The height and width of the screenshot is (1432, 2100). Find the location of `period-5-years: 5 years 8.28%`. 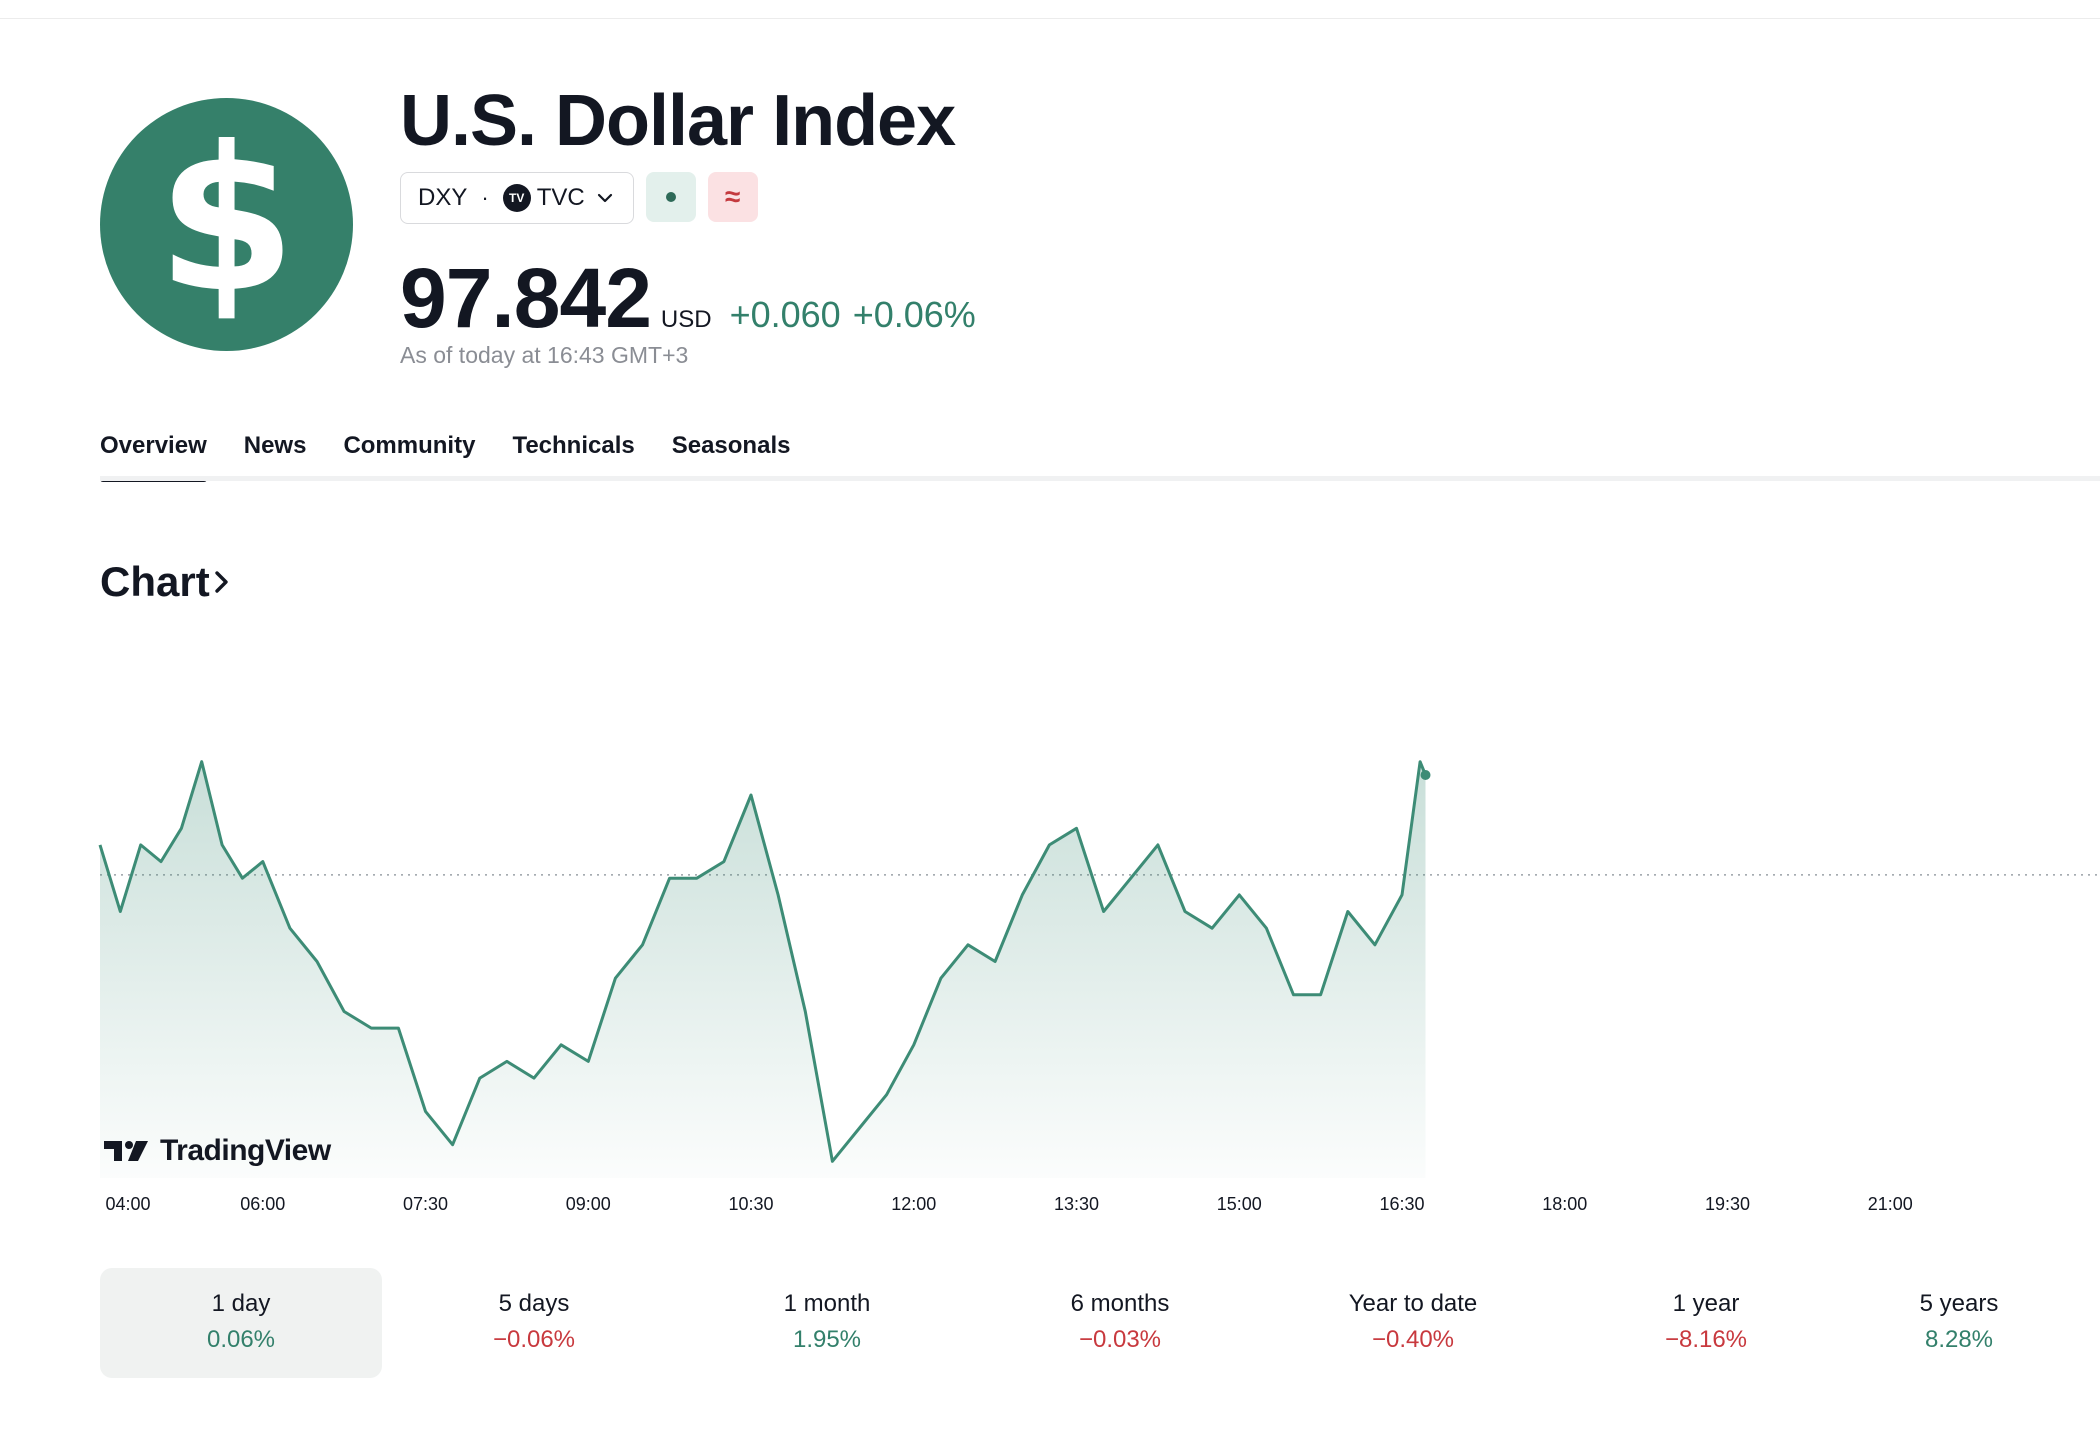

period-5-years: 5 years 8.28% is located at coordinates (1959, 1323).